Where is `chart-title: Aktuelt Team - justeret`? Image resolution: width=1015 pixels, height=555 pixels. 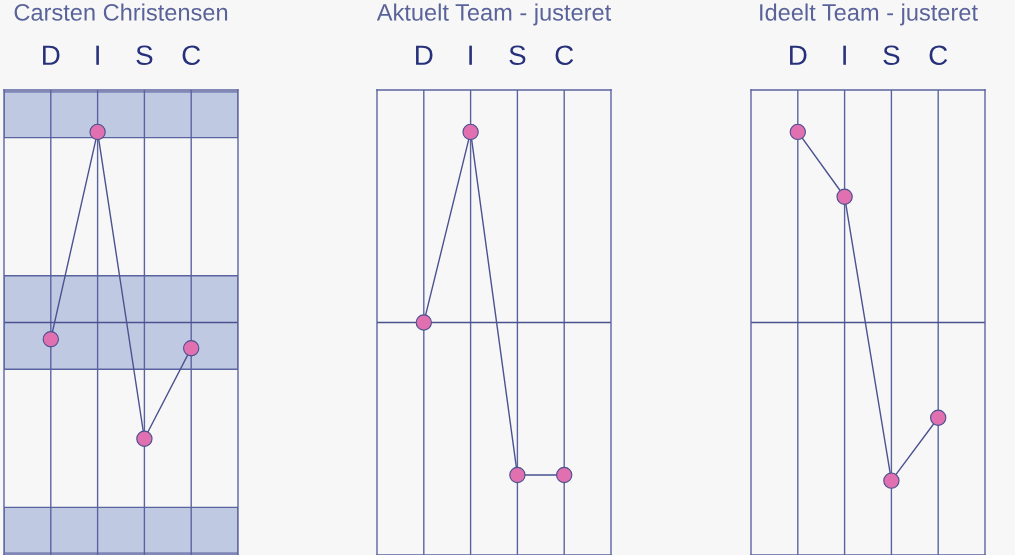 chart-title: Aktuelt Team - justeret is located at coordinates (494, 14).